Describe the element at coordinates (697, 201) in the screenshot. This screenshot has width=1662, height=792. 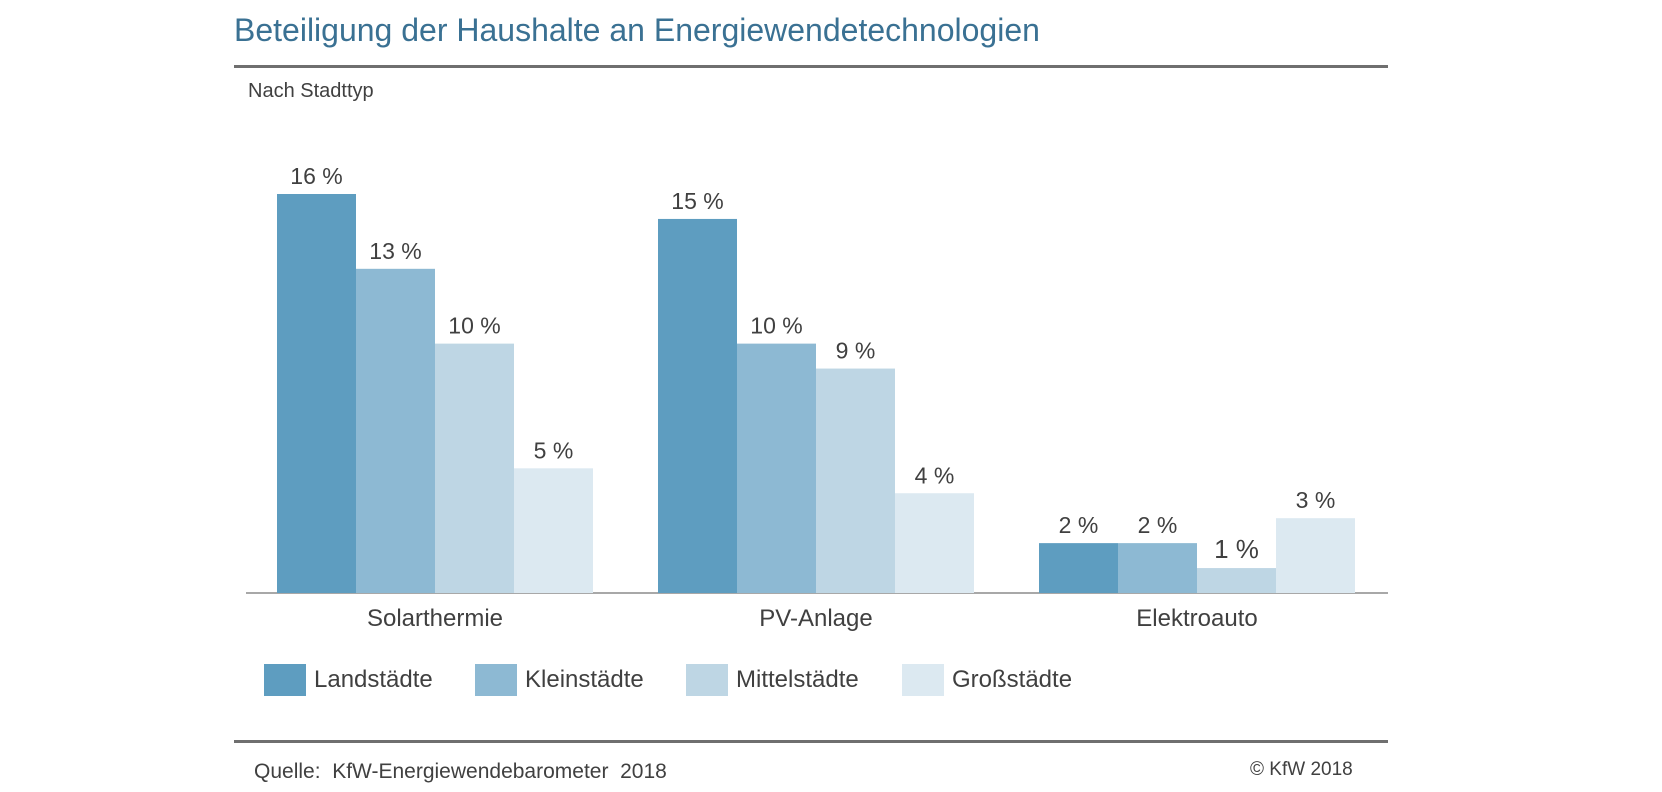
I see `bar-value-label: 15 %` at that location.